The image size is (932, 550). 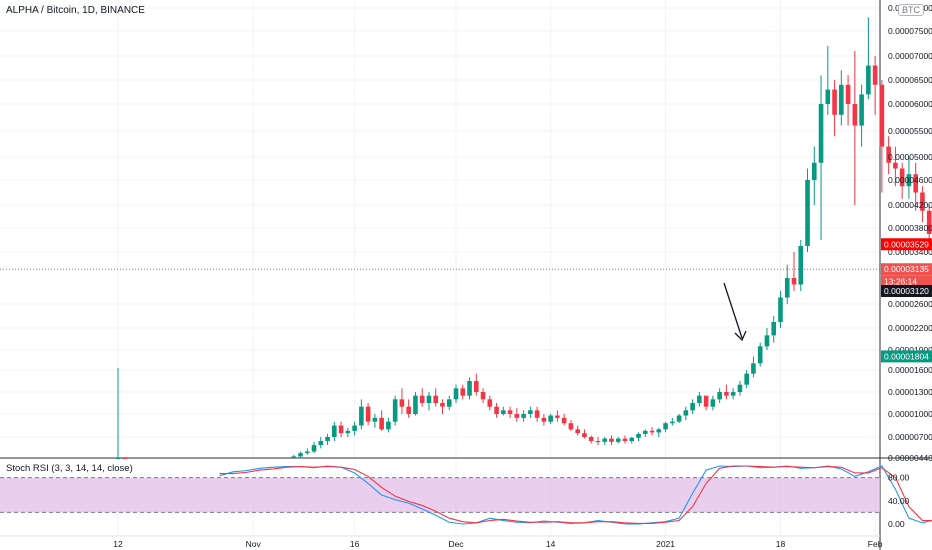 What do you see at coordinates (899, 478) in the screenshot?
I see `stoch-tick-label: 80.00` at bounding box center [899, 478].